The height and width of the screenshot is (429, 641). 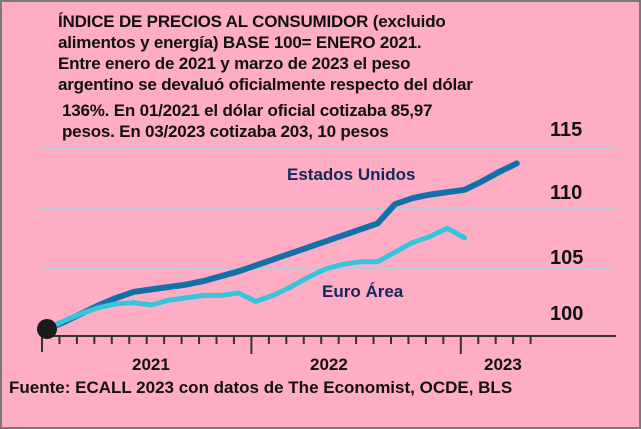 I want to click on ytick-115: 115, so click(x=566, y=130).